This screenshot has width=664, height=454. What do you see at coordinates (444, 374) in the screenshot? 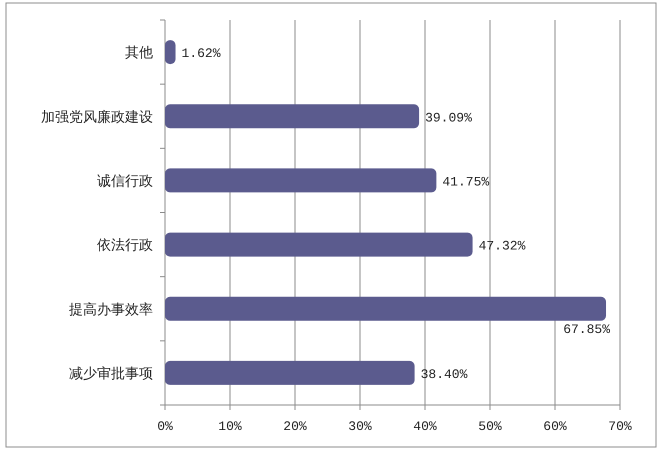
I see `data-label: 38.40%` at bounding box center [444, 374].